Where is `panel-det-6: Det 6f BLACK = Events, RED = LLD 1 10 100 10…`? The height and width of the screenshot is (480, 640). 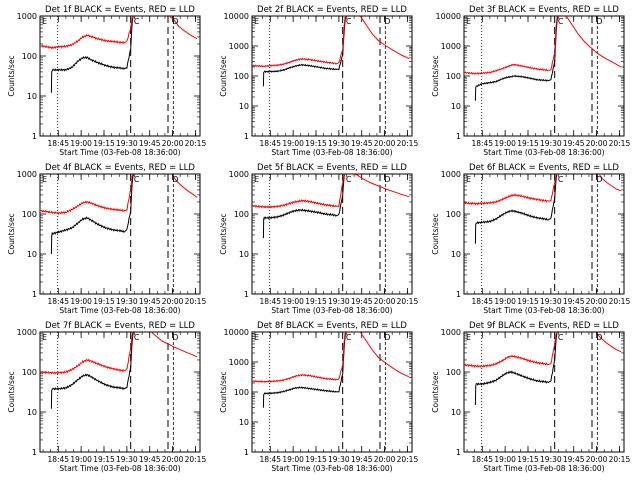 panel-det-6: Det 6f BLACK = Events, RED = LLD 1 10 100 10… is located at coordinates (530, 239).